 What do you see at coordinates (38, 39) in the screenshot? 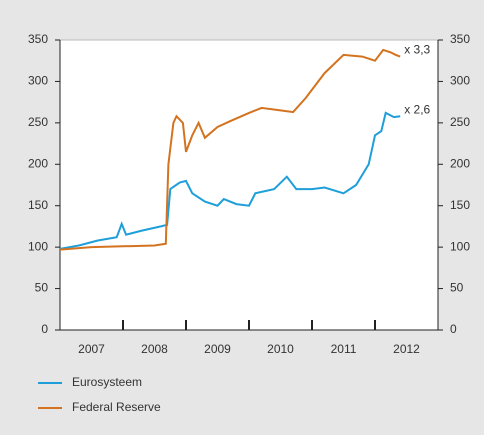
I see `y-tick-label: 350` at bounding box center [38, 39].